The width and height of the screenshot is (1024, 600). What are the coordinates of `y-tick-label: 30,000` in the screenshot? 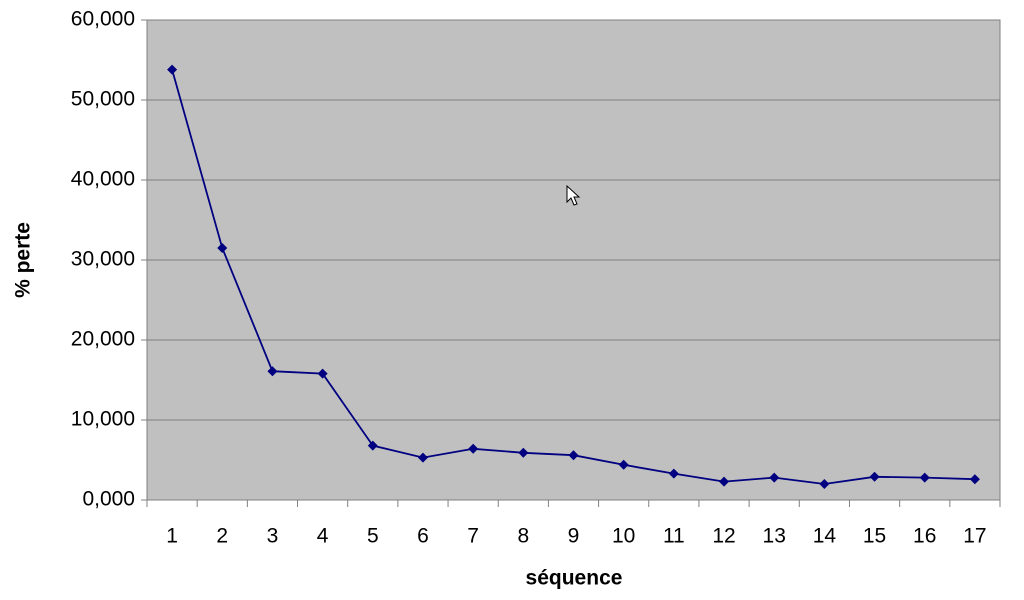 It's located at (103, 259).